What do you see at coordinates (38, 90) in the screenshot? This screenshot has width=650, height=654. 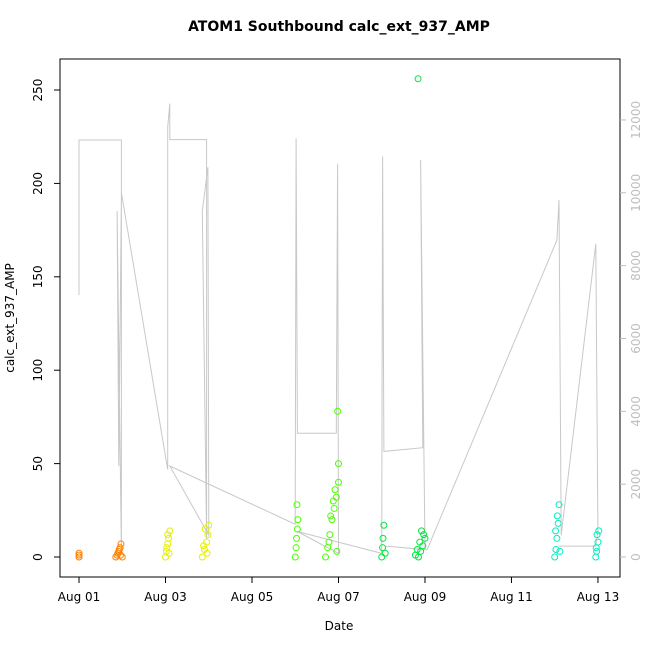 I see `y-tick-label: 250` at bounding box center [38, 90].